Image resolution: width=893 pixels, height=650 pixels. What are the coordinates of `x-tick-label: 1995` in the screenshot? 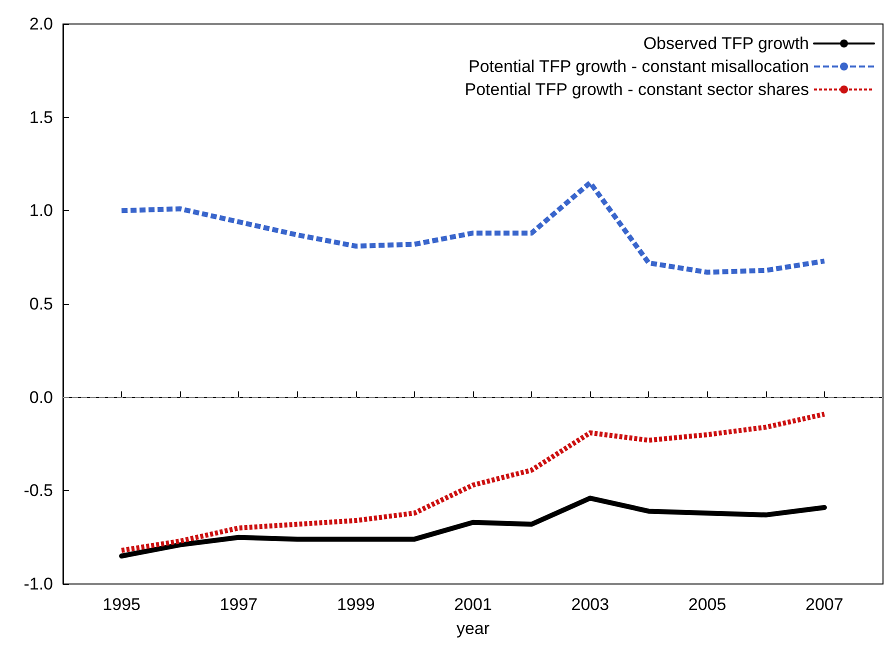 It's located at (121, 604).